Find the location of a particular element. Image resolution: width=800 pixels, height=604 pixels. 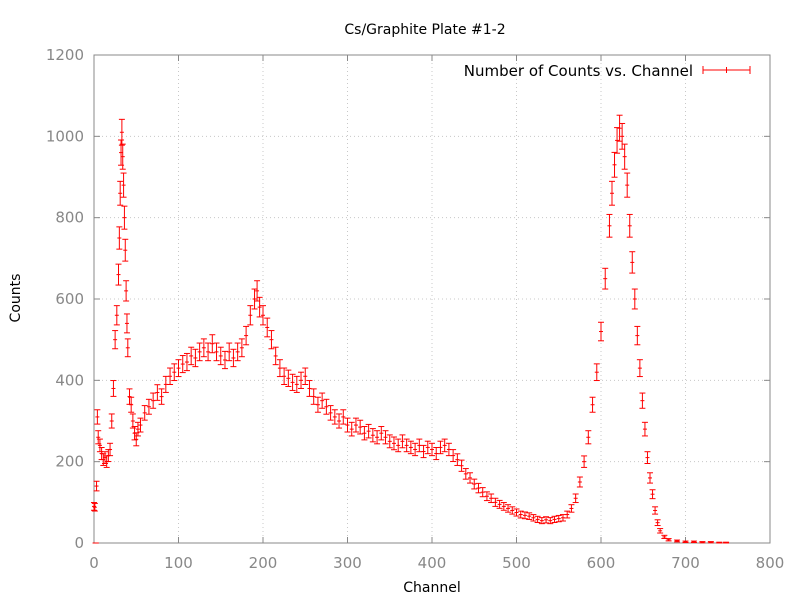

y-tick-label: 1000 is located at coordinates (65, 136).